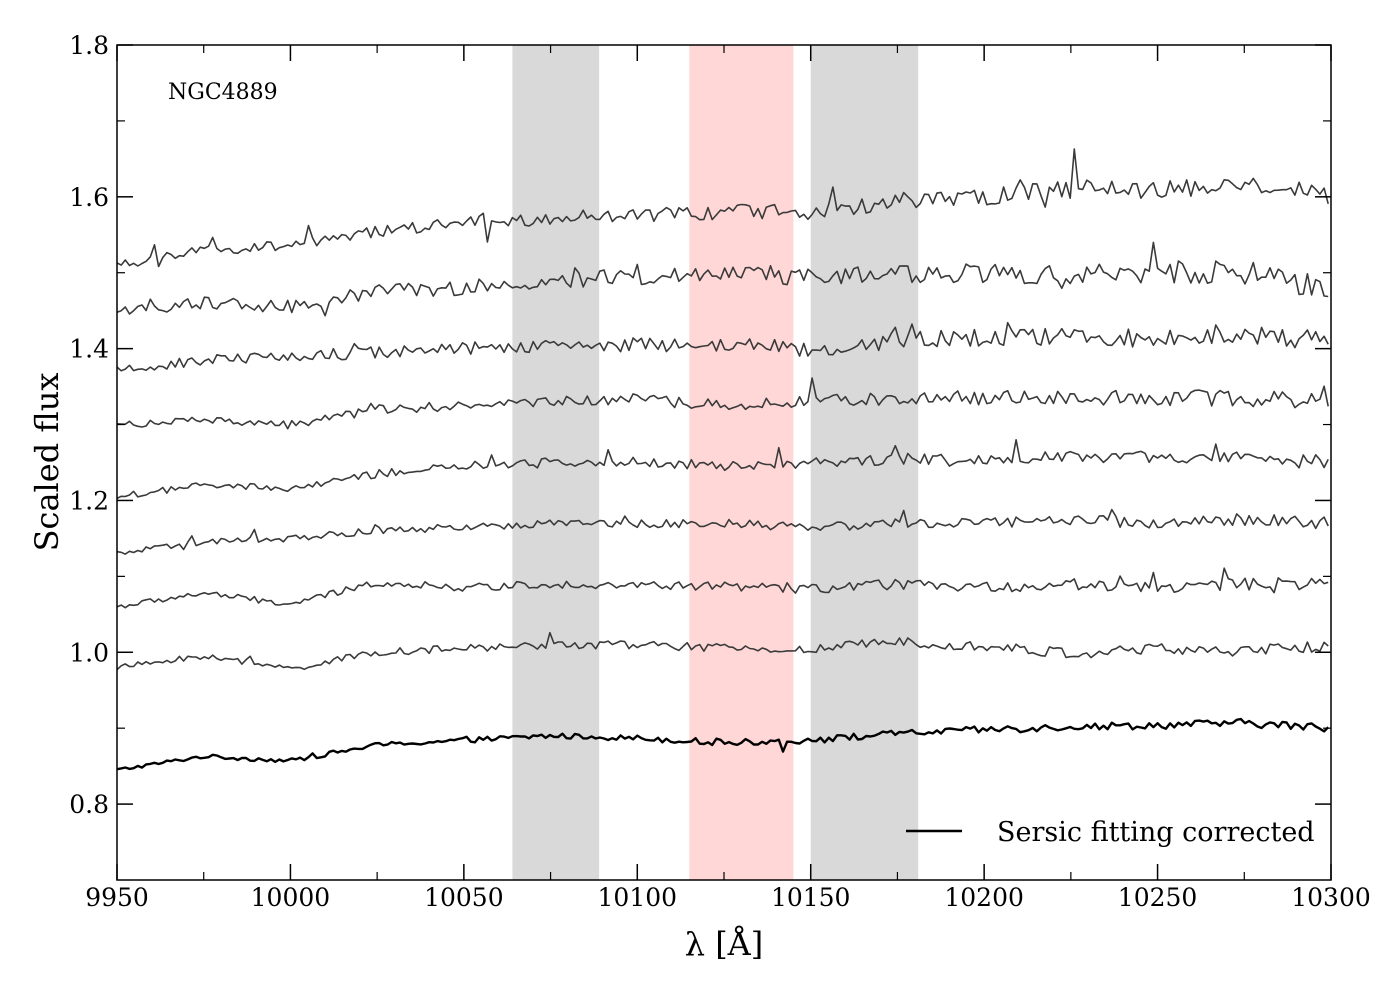 The height and width of the screenshot is (1000, 1400). What do you see at coordinates (117, 897) in the screenshot?
I see `x-tick-label: 9950` at bounding box center [117, 897].